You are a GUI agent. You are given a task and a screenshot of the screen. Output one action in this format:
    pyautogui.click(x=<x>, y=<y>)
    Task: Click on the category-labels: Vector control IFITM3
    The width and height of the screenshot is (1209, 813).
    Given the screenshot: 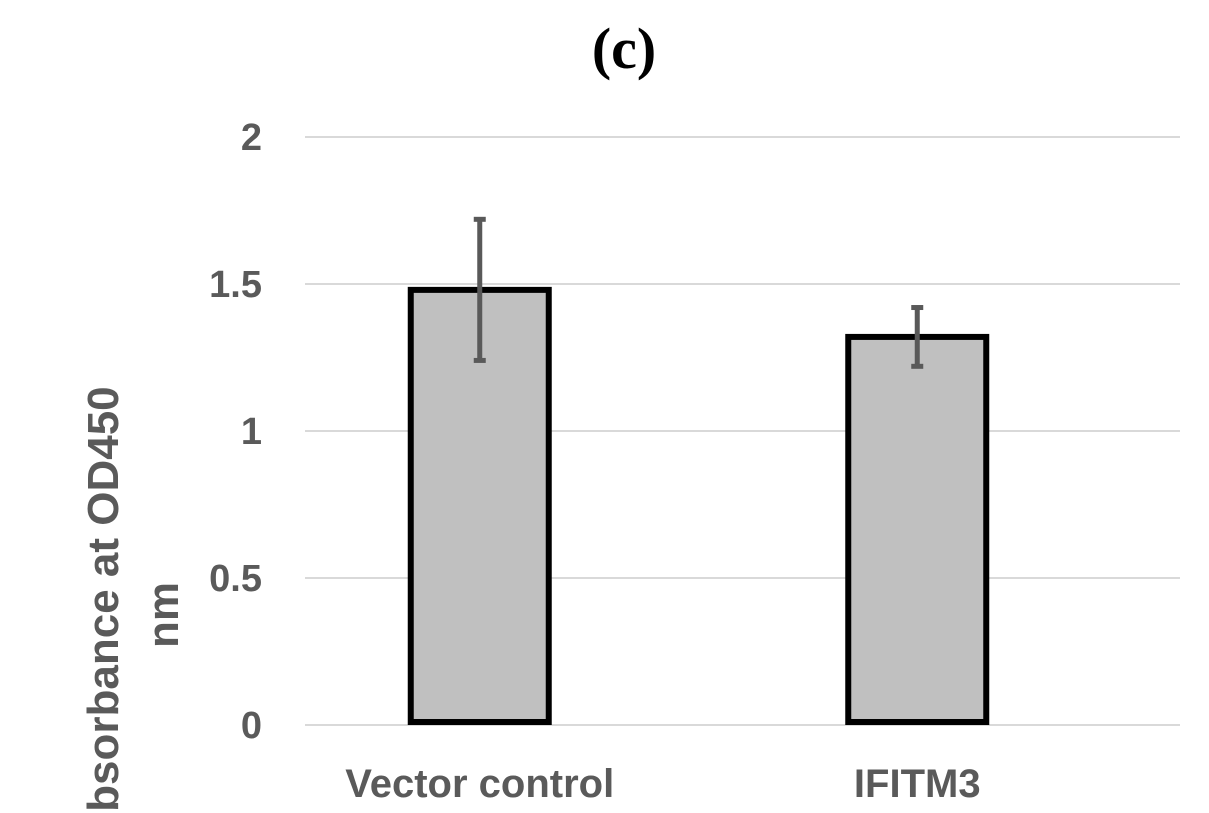 What is the action you would take?
    pyautogui.click(x=662, y=784)
    